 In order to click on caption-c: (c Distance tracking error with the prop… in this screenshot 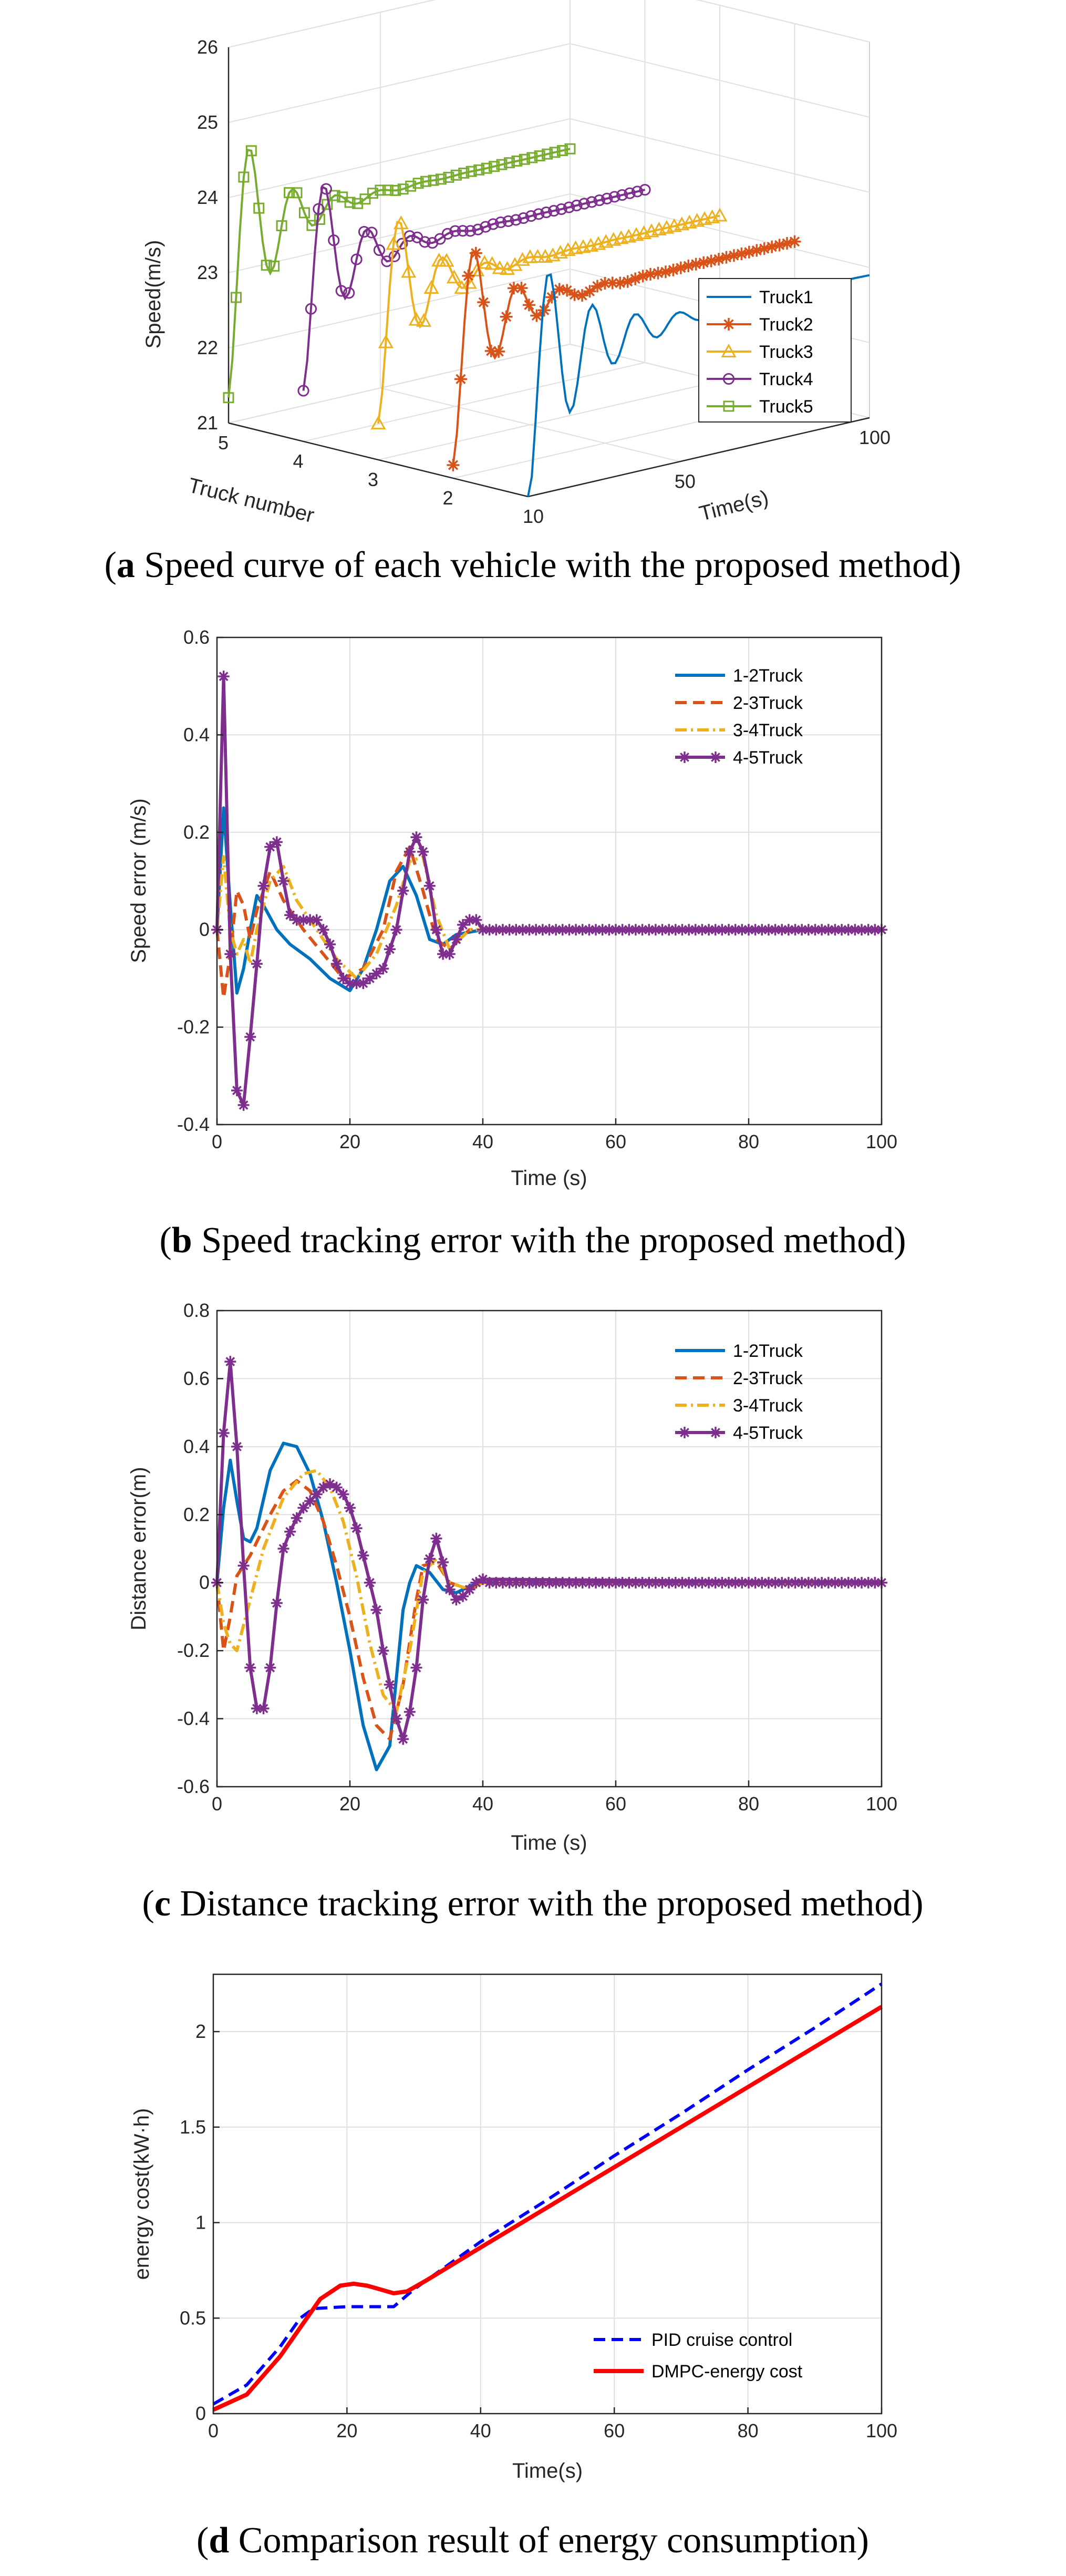, I will do `click(533, 1903)`.